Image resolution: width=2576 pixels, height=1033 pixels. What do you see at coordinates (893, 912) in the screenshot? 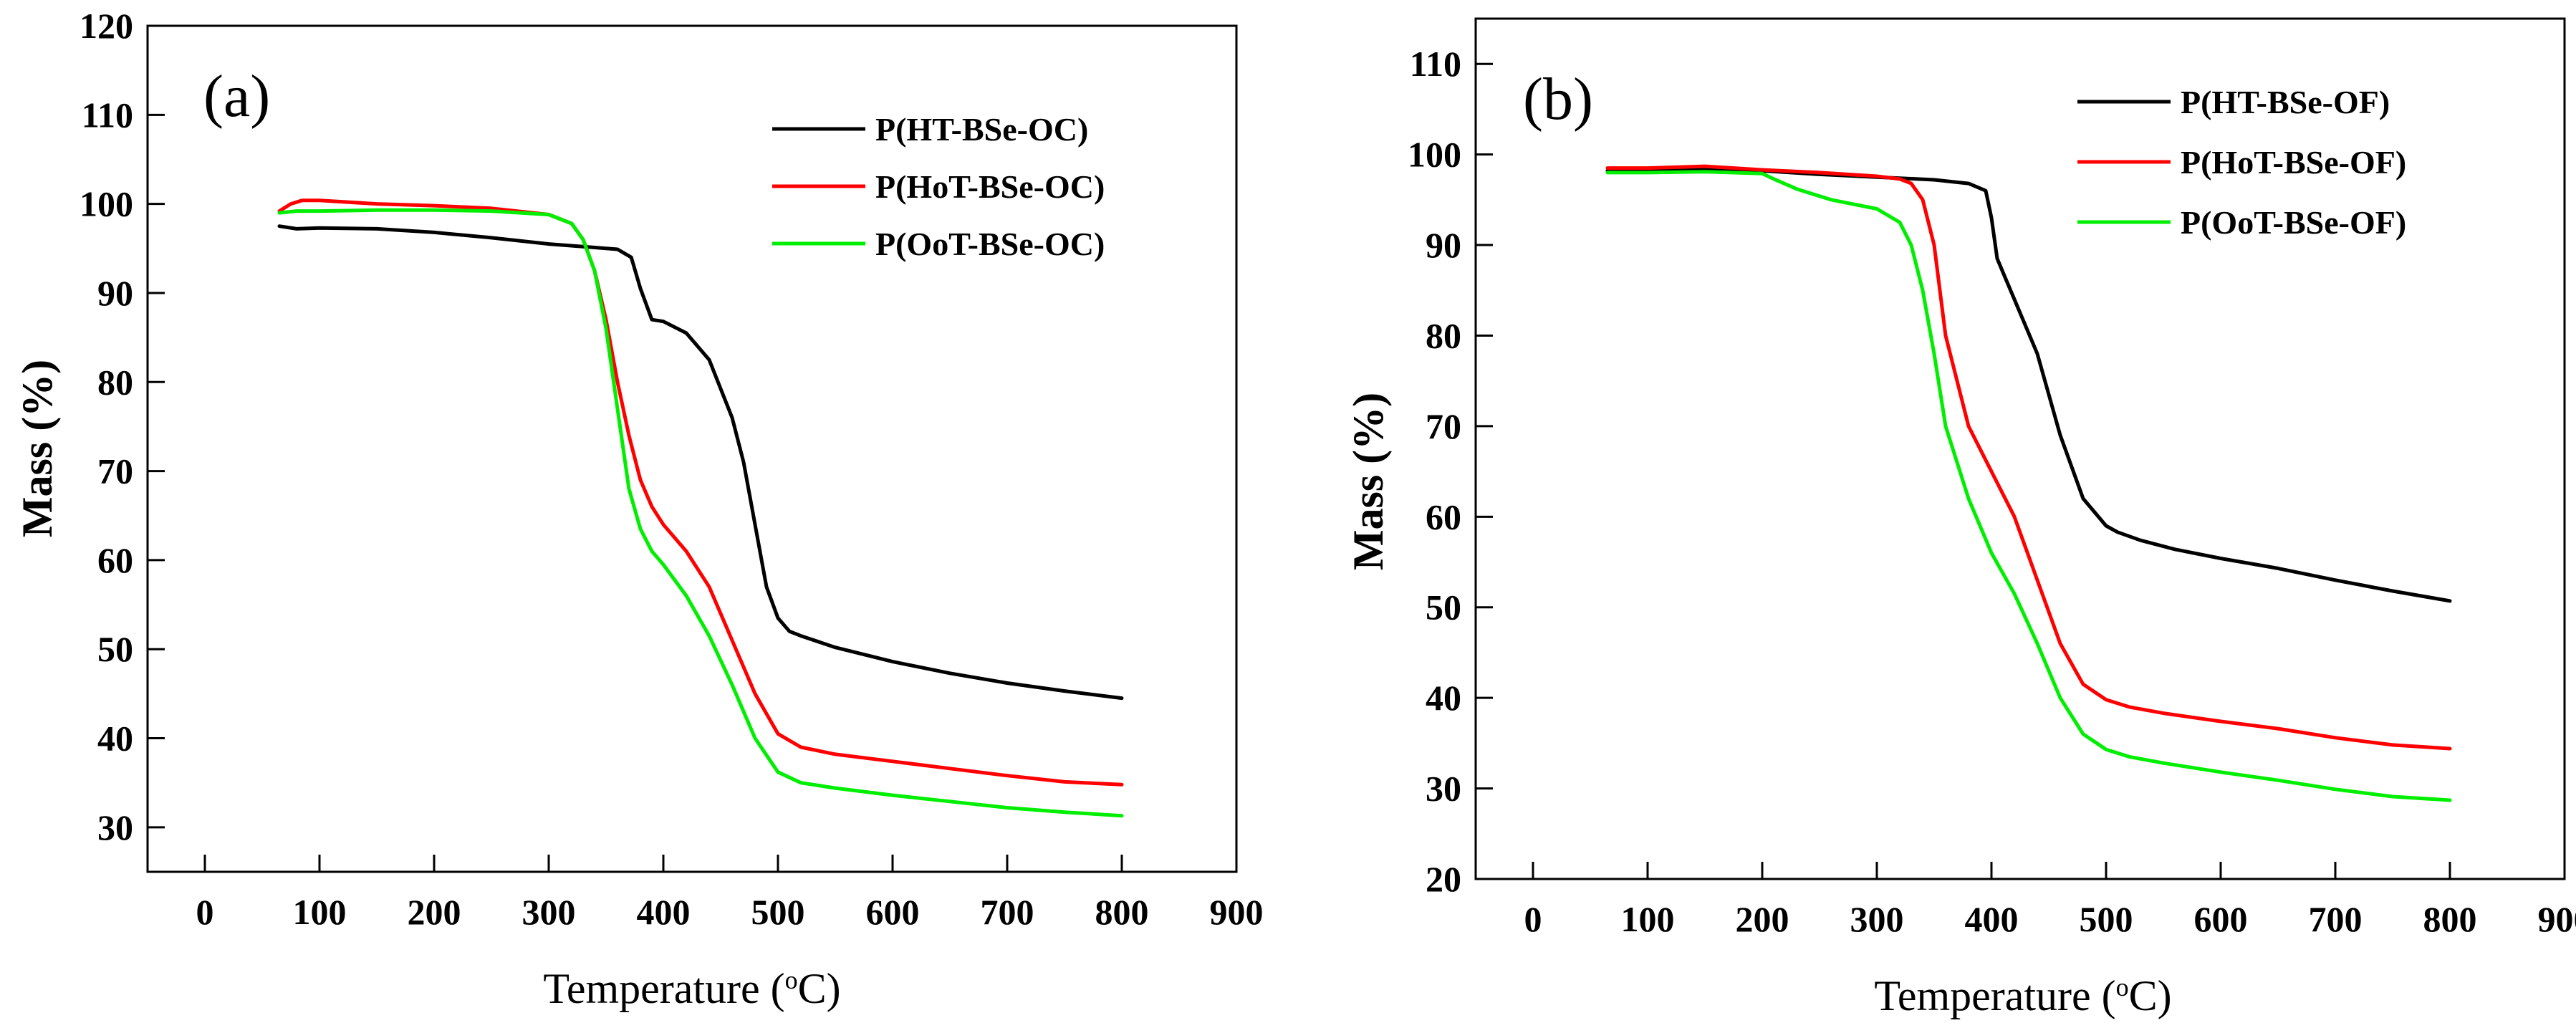
I see `panel-a-x-tick-label: 600` at bounding box center [893, 912].